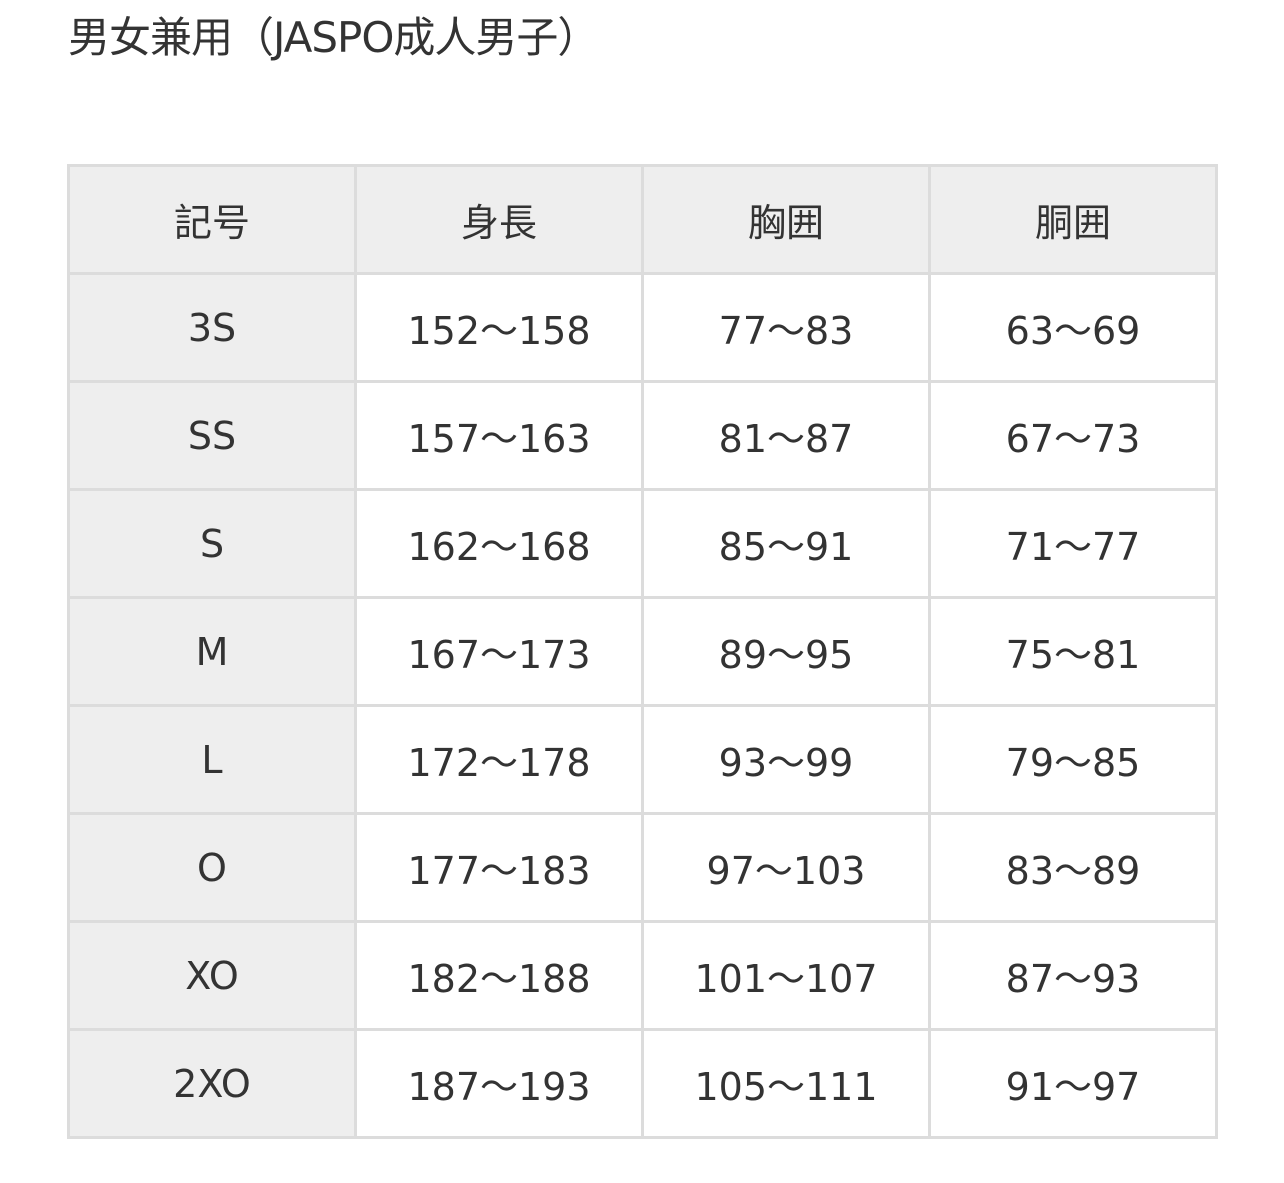 This screenshot has width=1284, height=1183. I want to click on cell-code: SS, so click(212, 435).